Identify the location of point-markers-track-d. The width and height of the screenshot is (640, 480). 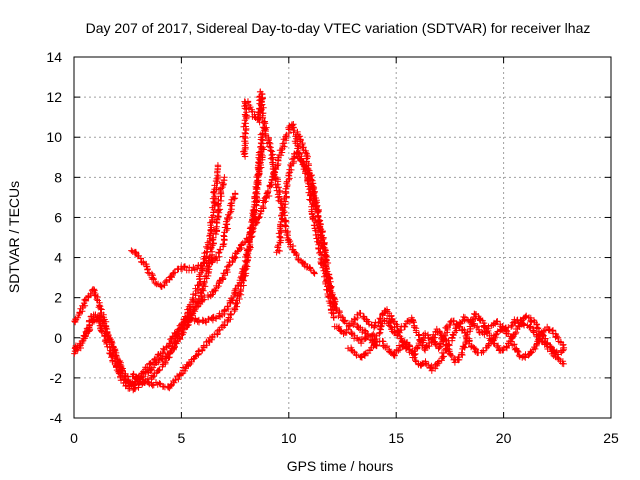
(183, 240).